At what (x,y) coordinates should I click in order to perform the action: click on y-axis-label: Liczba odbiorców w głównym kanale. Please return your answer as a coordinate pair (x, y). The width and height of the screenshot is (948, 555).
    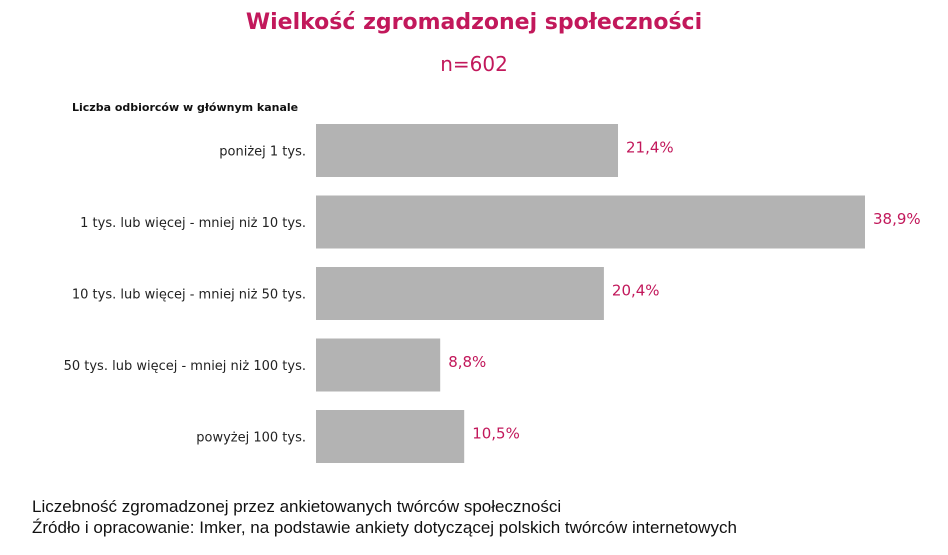
    Looking at the image, I should click on (185, 107).